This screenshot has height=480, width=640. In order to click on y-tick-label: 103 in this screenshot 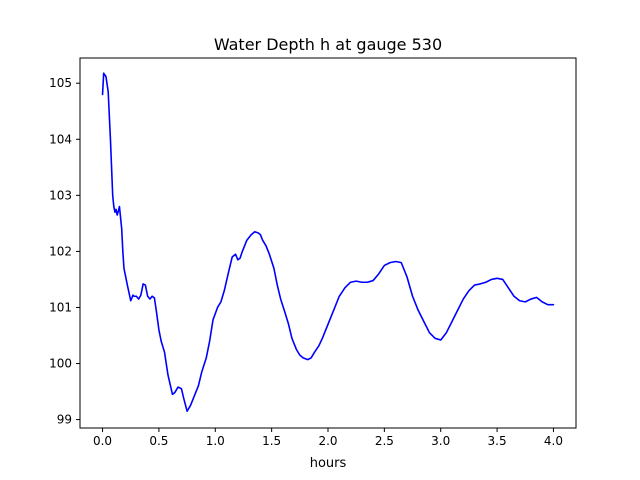, I will do `click(60, 195)`.